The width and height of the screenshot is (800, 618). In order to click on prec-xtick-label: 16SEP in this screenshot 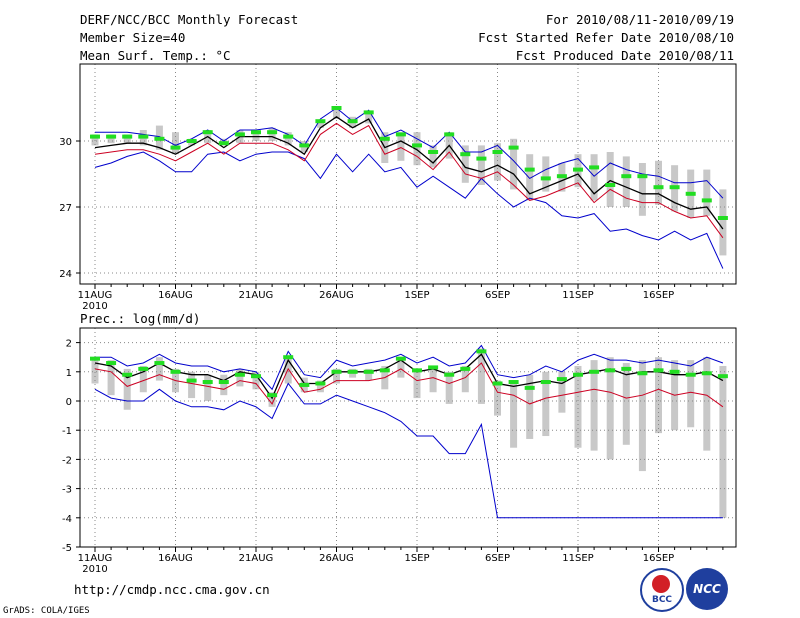, I will do `click(658, 558)`.